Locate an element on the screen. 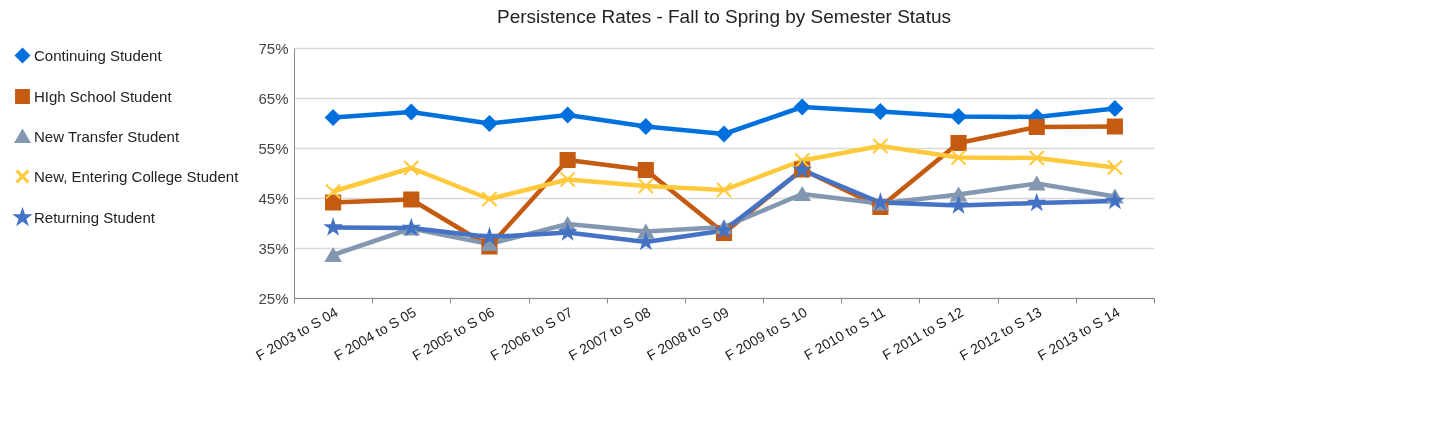 This screenshot has height=437, width=1449. chart-title: Persistence Rates - Fall to Spring by Semester Status is located at coordinates (724, 16).